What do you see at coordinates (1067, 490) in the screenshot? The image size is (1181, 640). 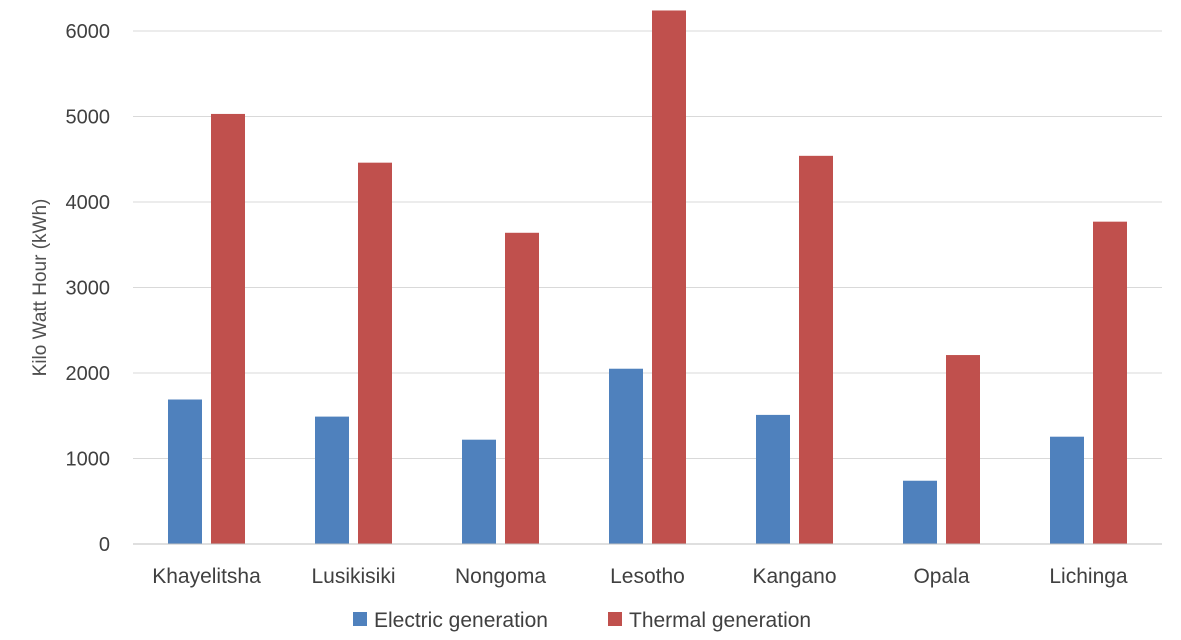 I see `bar-electric-lichinga` at bounding box center [1067, 490].